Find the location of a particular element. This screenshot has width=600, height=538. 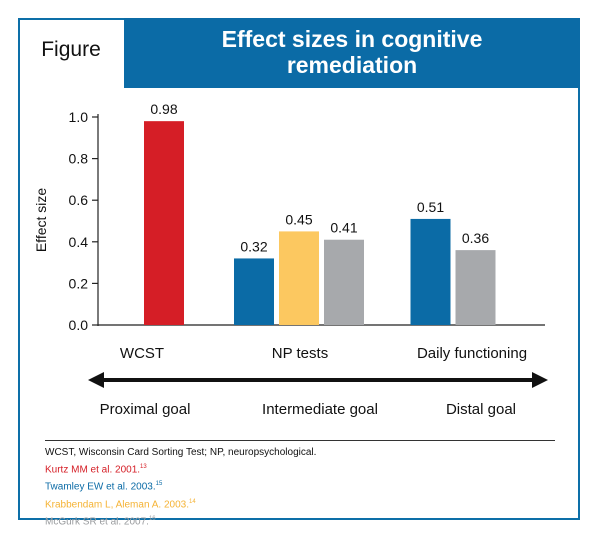

y-tick-label: 0.4 is located at coordinates (79, 242).